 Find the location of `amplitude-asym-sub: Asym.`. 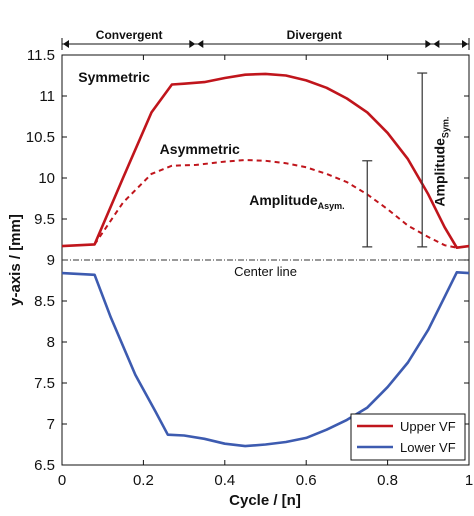

amplitude-asym-sub: Asym. is located at coordinates (331, 206).